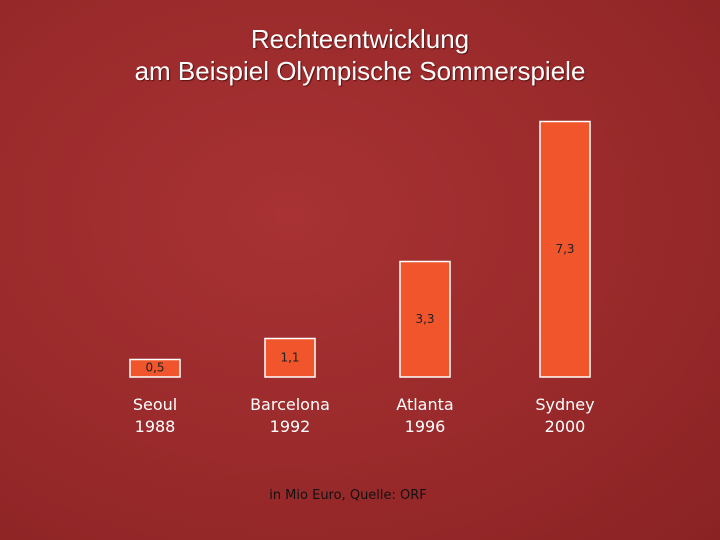  I want to click on x-tick-label: Barcelona 1992, so click(290, 415).